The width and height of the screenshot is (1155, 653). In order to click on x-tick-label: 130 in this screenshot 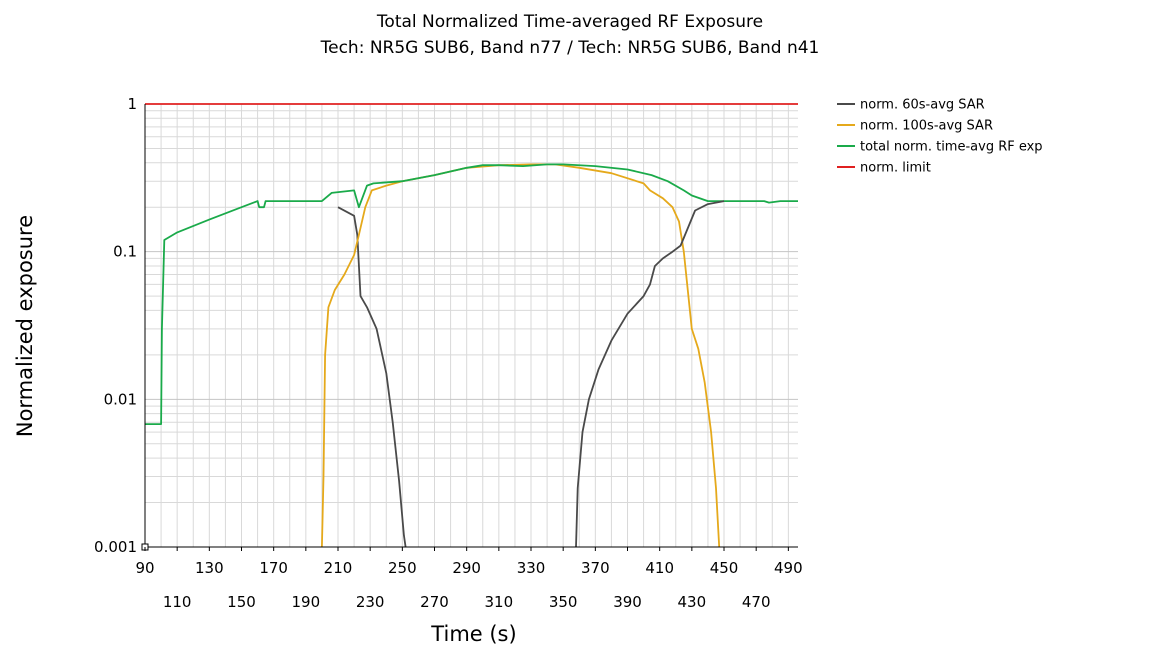, I will do `click(209, 568)`.